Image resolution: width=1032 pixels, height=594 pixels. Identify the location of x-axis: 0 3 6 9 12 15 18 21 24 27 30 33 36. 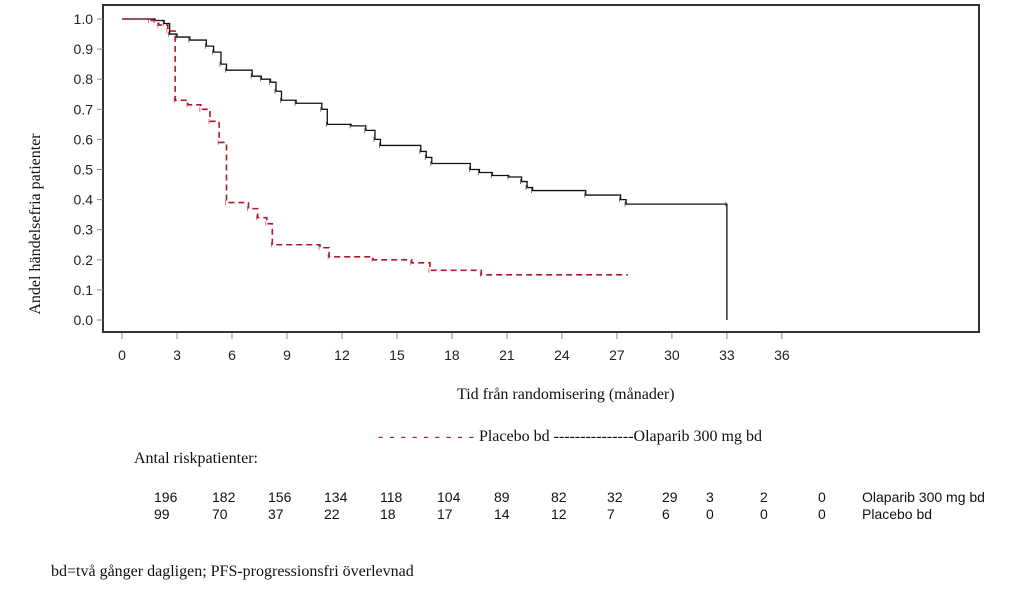
(454, 348).